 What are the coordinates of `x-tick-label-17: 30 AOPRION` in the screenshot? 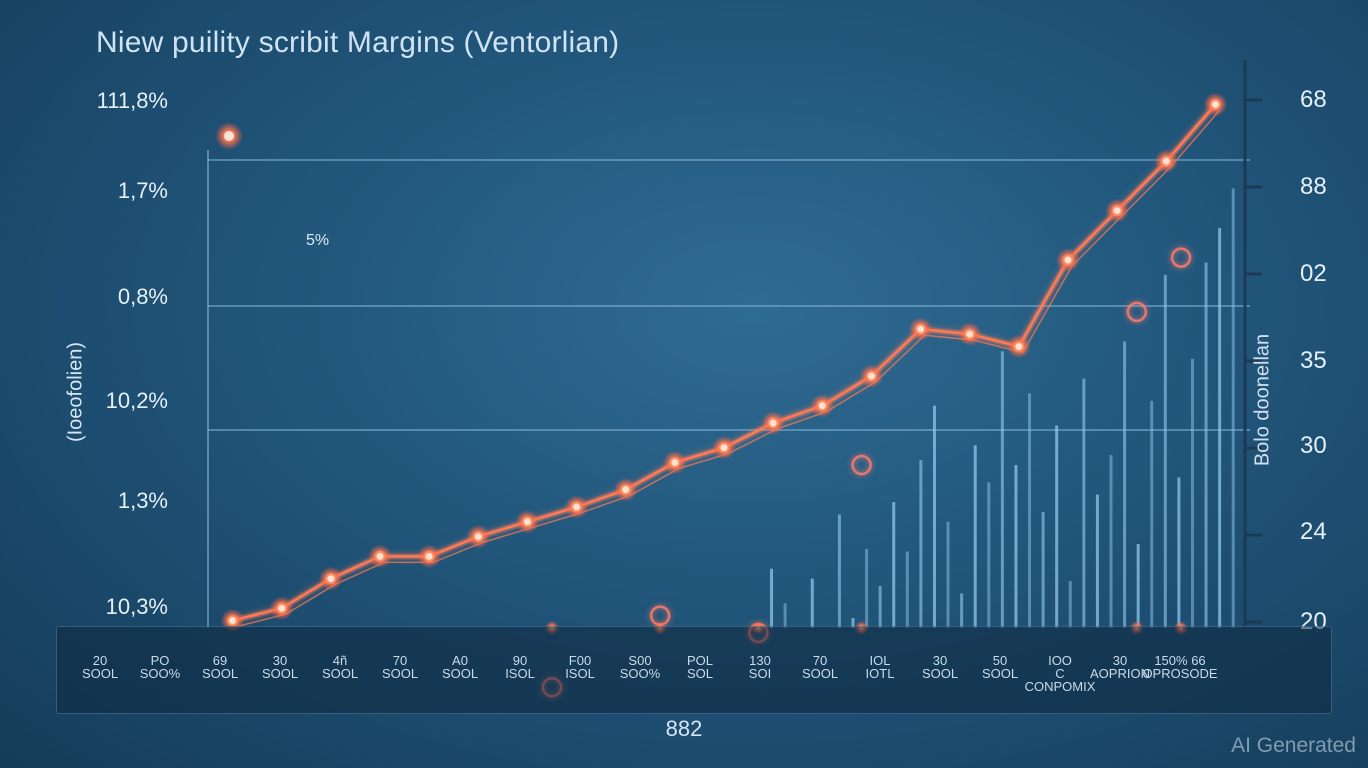 It's located at (1120, 667).